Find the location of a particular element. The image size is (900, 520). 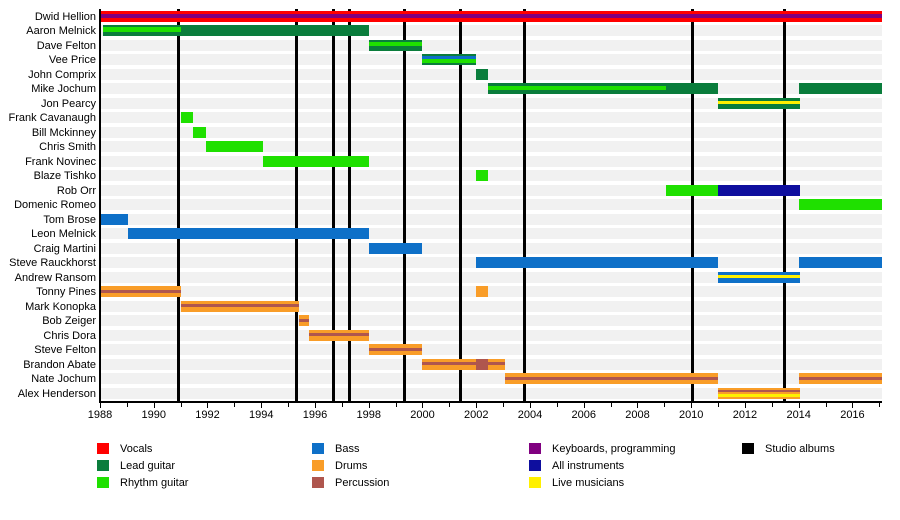

legend-swatch-lead is located at coordinates (103, 465).